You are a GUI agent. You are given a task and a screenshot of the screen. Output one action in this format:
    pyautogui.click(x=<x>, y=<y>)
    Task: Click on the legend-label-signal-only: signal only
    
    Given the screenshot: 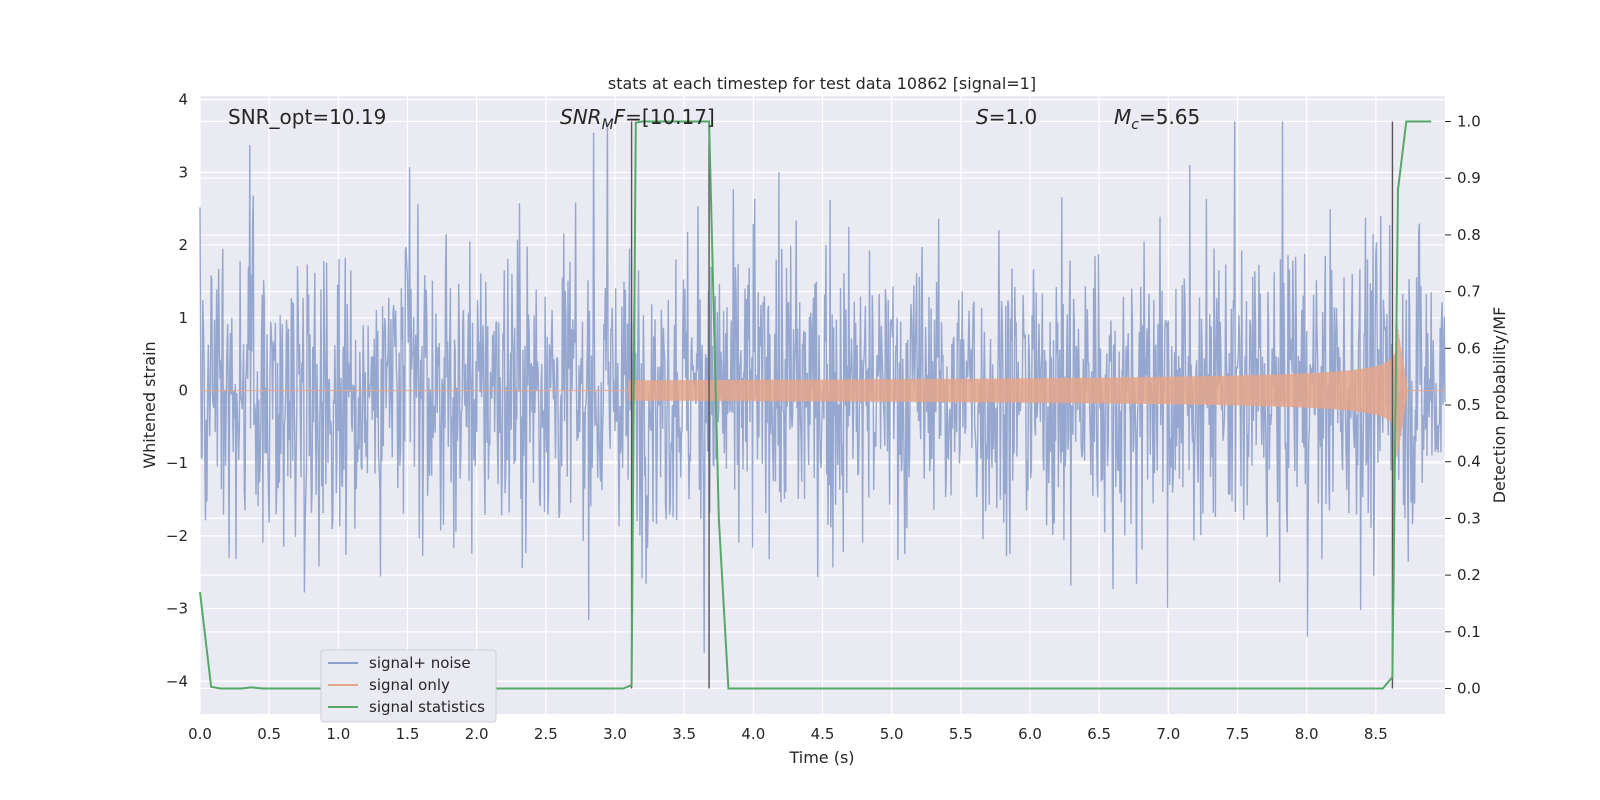 What is the action you would take?
    pyautogui.click(x=409, y=685)
    